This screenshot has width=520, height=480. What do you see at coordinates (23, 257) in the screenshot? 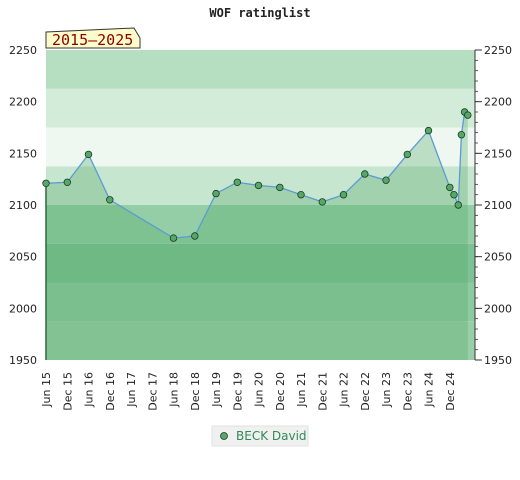
I see `y-tick-label-left: 2050` at bounding box center [23, 257].